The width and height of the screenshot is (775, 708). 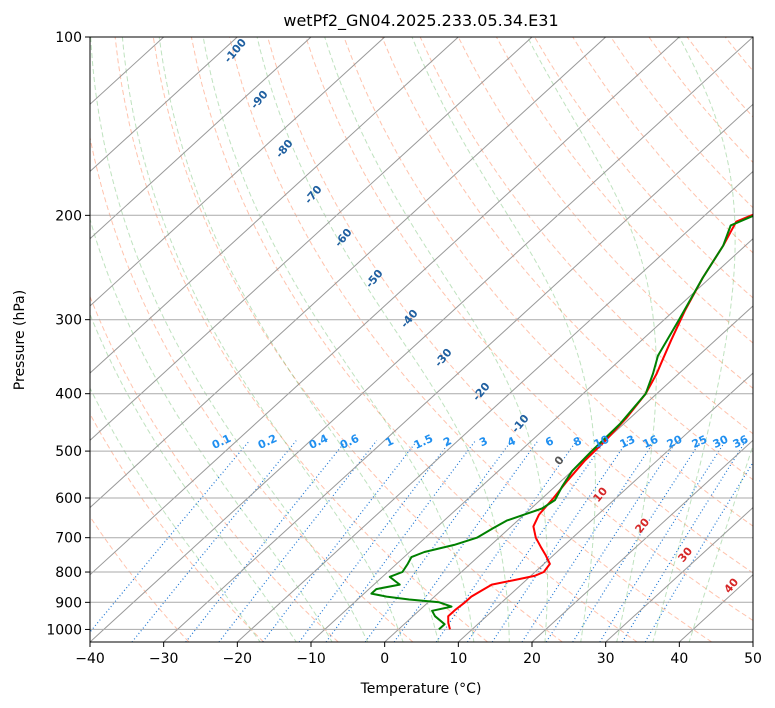 What do you see at coordinates (421, 689) in the screenshot?
I see `x-axis-label: Temperature (°C)` at bounding box center [421, 689].